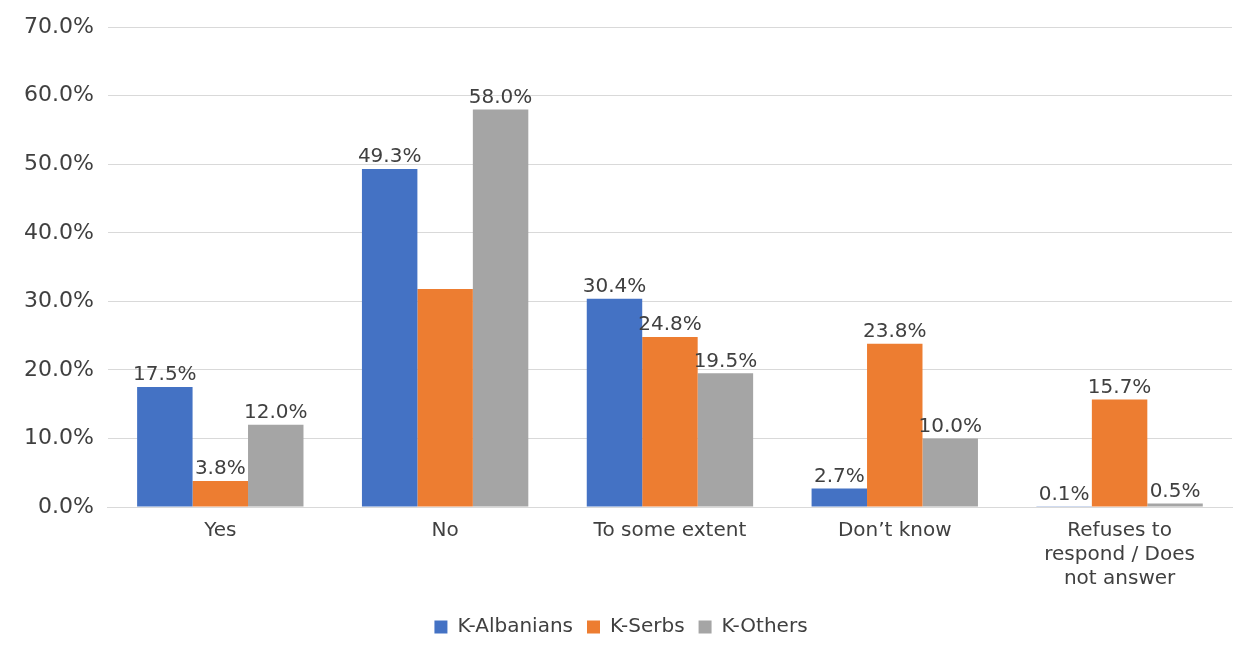 The width and height of the screenshot is (1234, 651). I want to click on x-tick-label: Don’t know, so click(894, 529).